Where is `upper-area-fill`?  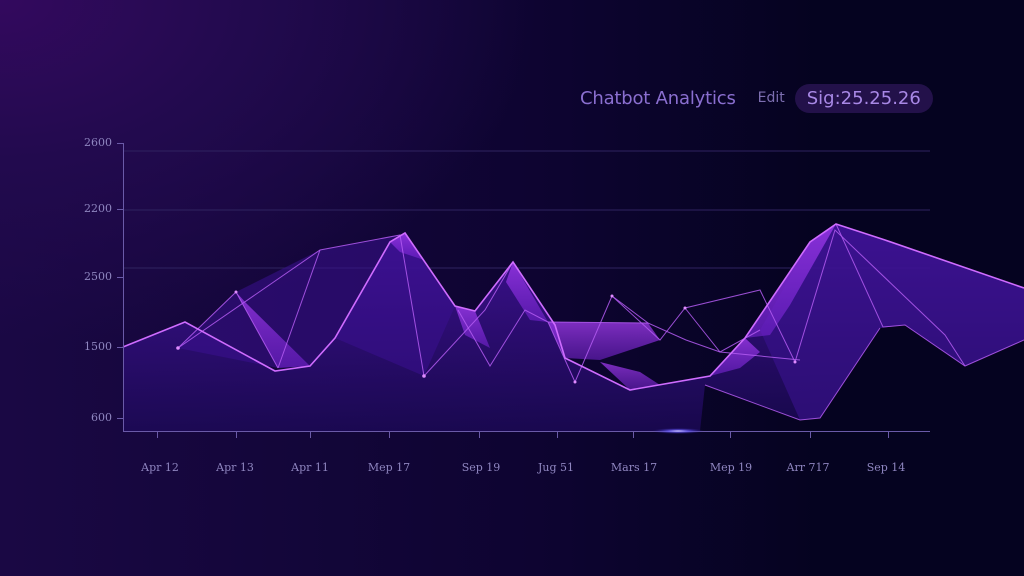
upper-area-fill is located at coordinates (316, 305).